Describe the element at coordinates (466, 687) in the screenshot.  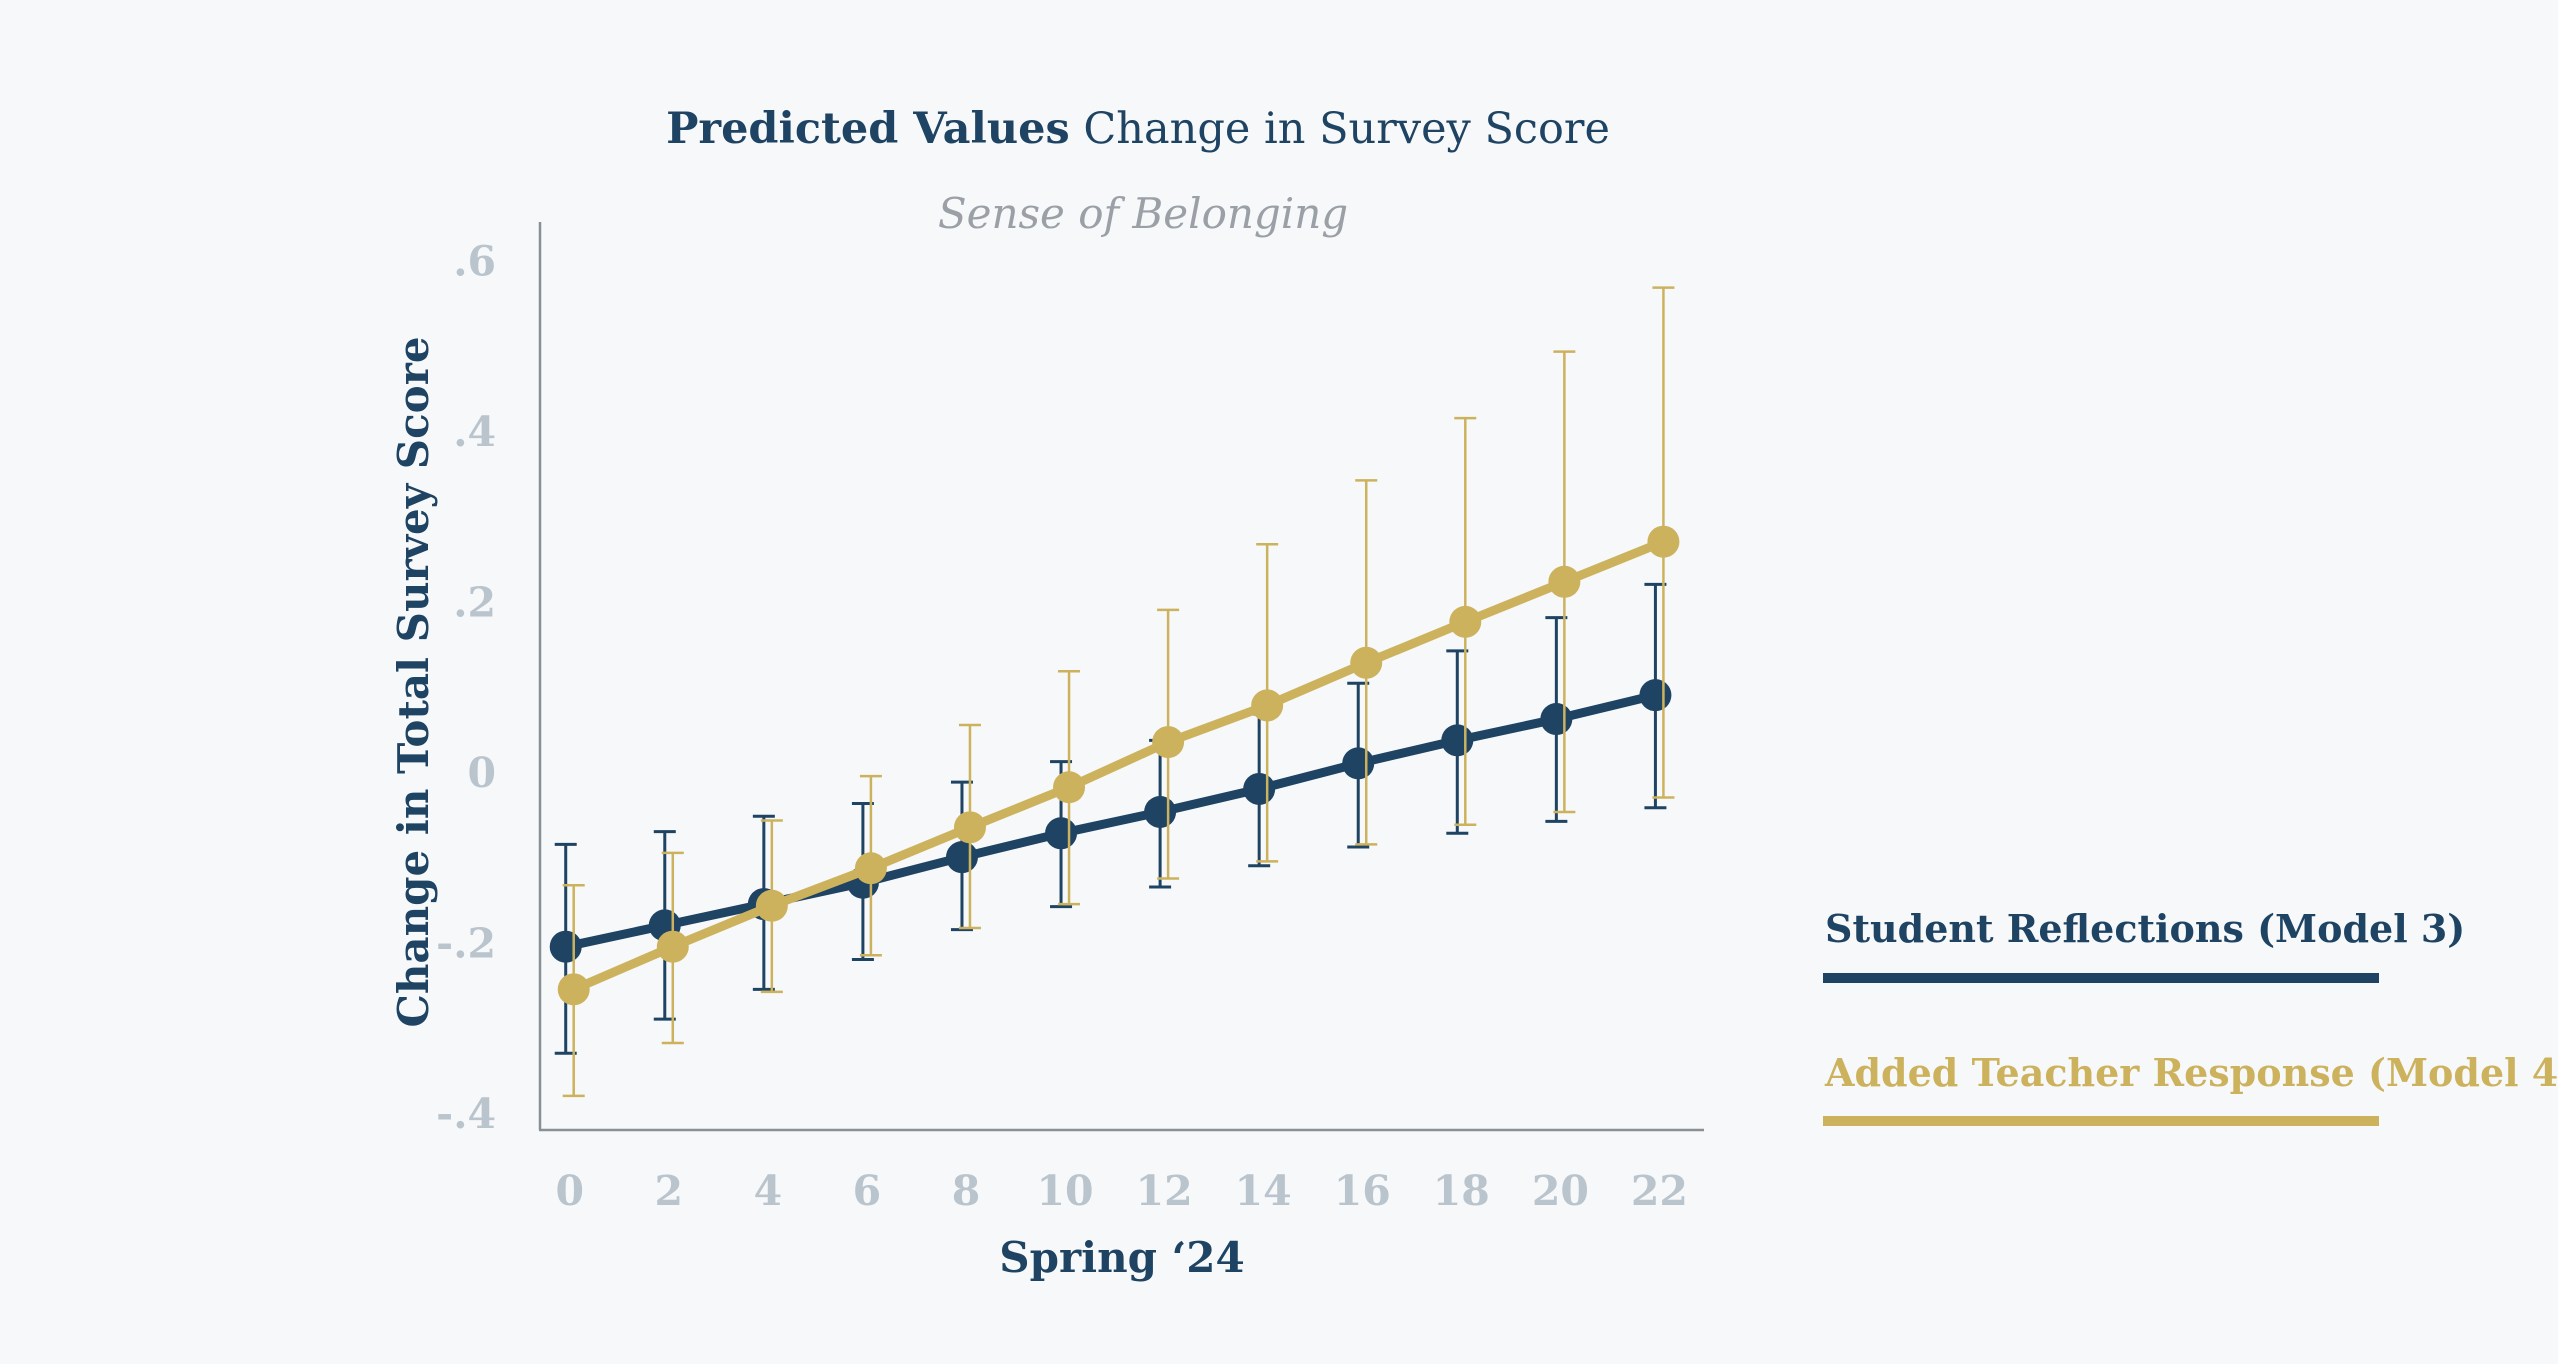
I see `y-tick-labels: .6 .4 .2 0 -.2 -.4` at that location.